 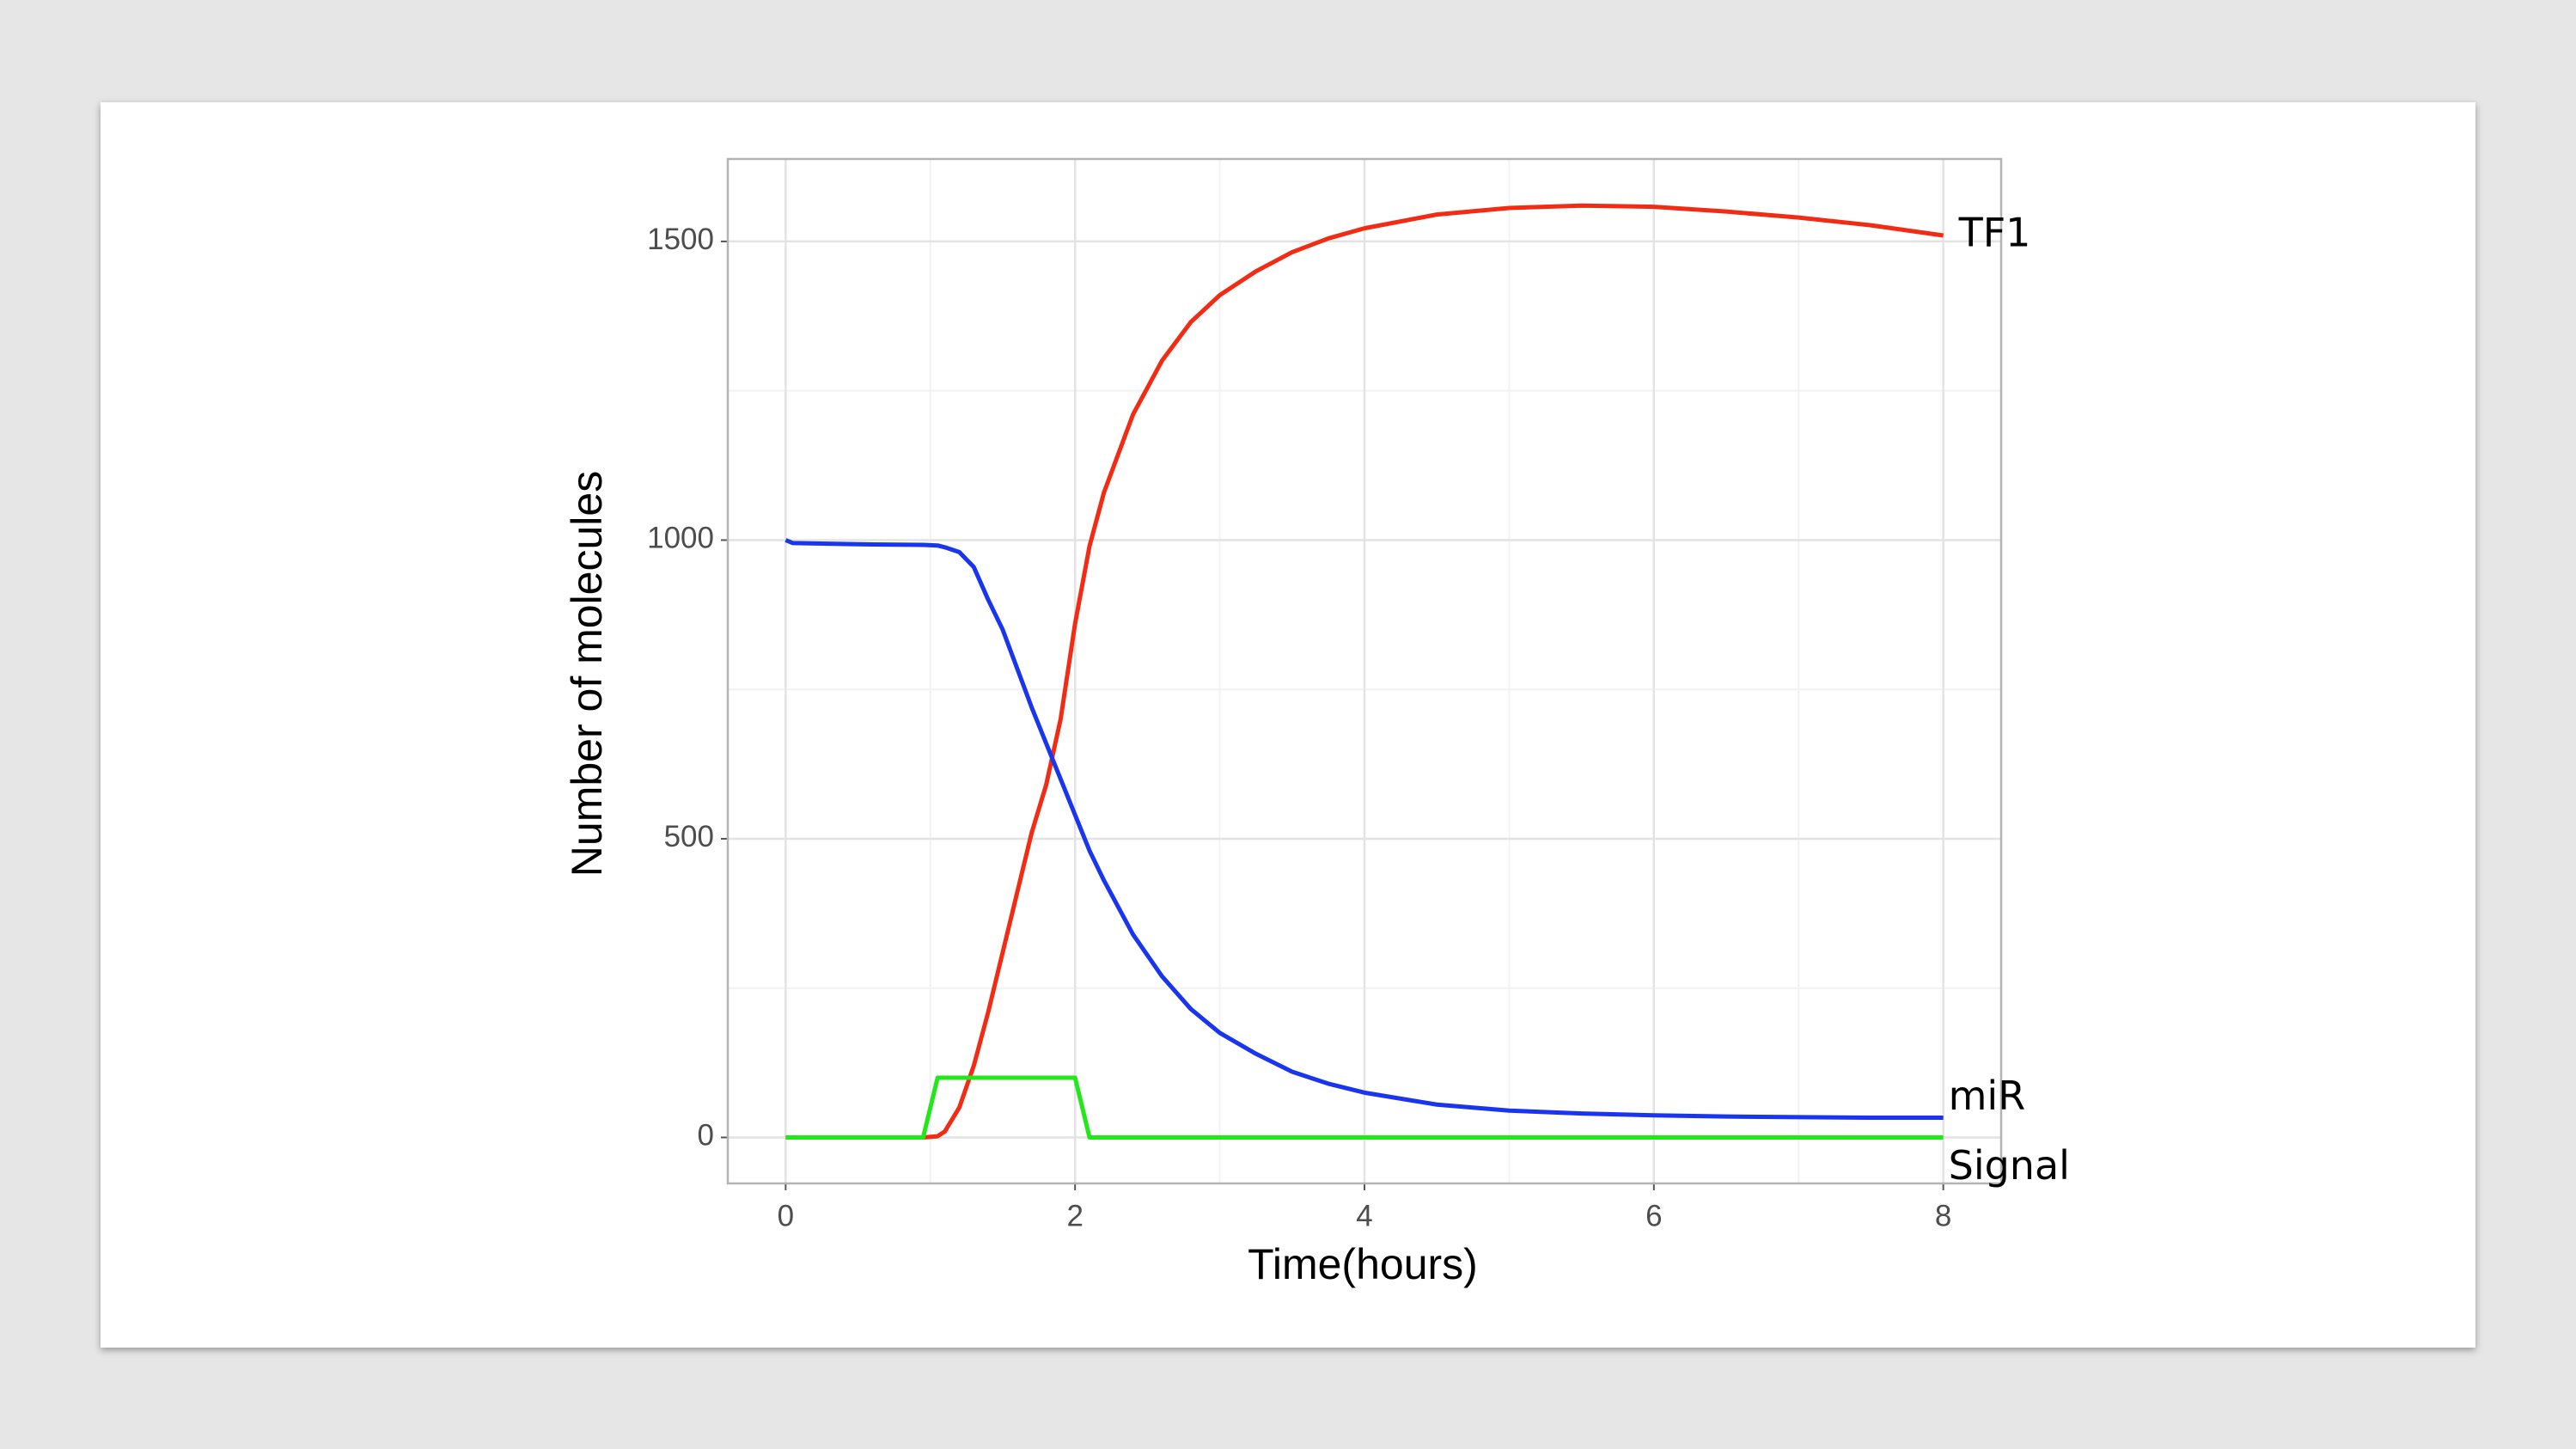 I want to click on series-label: TF1, so click(x=1994, y=232).